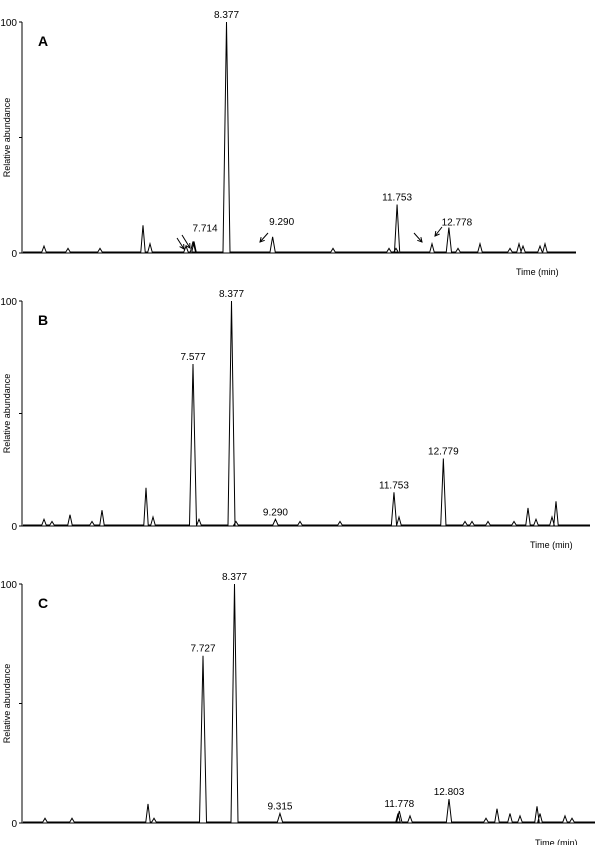  What do you see at coordinates (43, 320) in the screenshot?
I see `panel-label: B` at bounding box center [43, 320].